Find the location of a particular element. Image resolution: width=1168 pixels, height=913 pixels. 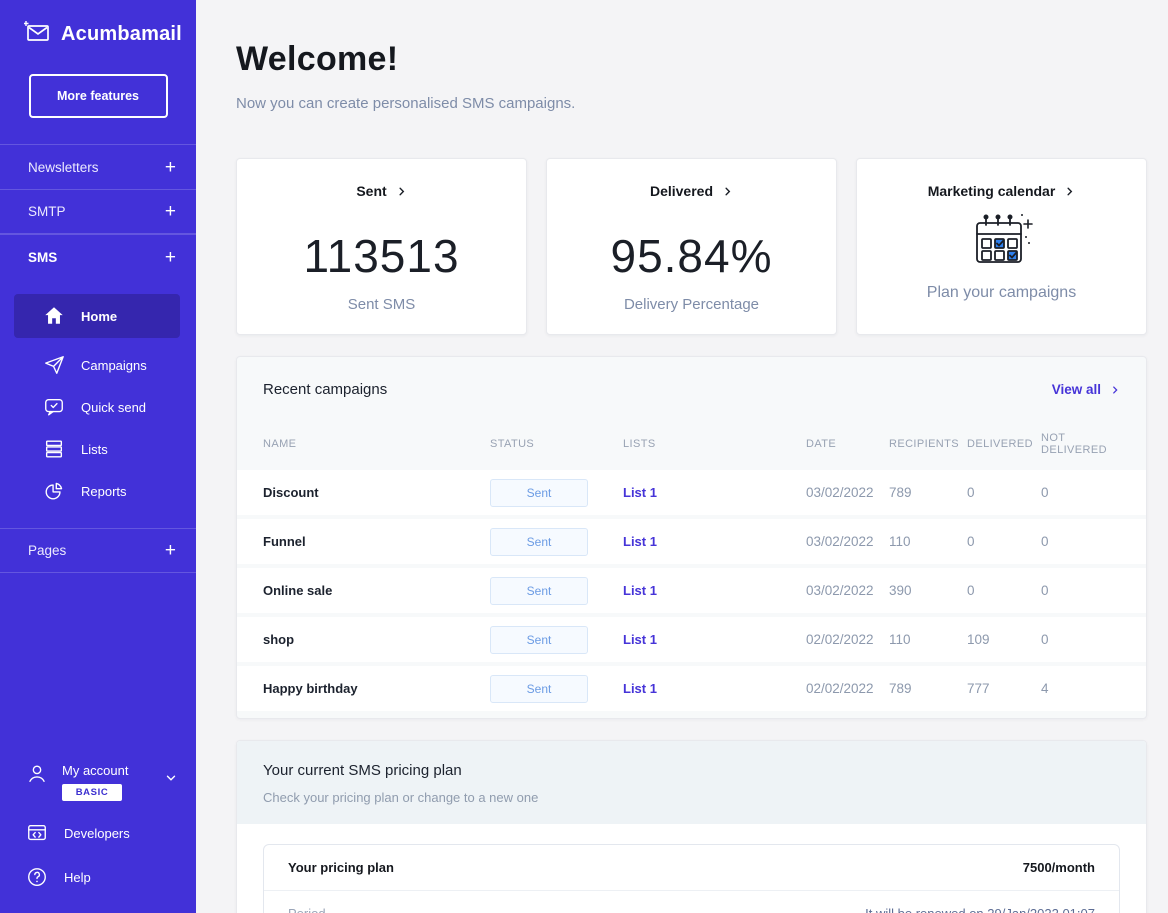

table-row: Funnel Sent List 1 03/02/2022 110 0 0 is located at coordinates (691, 541).